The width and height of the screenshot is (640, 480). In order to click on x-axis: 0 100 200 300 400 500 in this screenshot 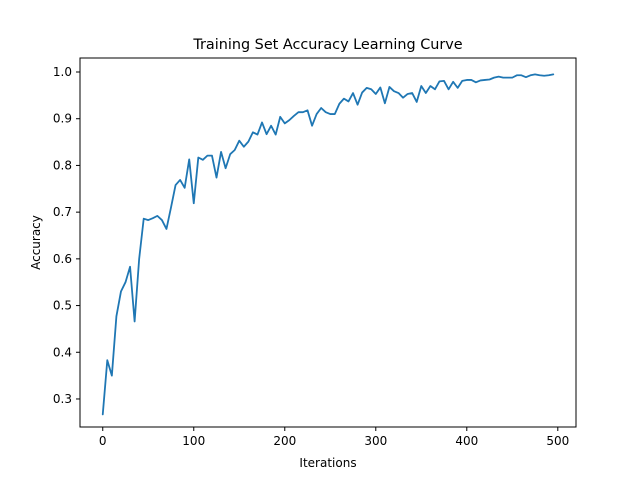, I will do `click(334, 437)`.